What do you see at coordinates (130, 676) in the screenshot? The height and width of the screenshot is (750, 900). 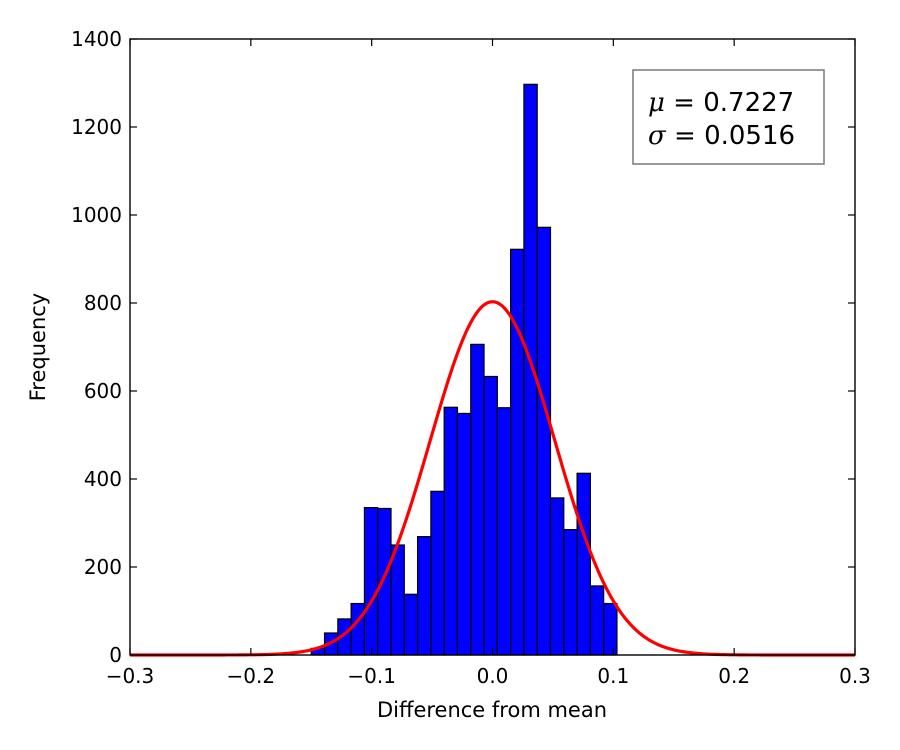 I see `x-tick-label: −0.3` at bounding box center [130, 676].